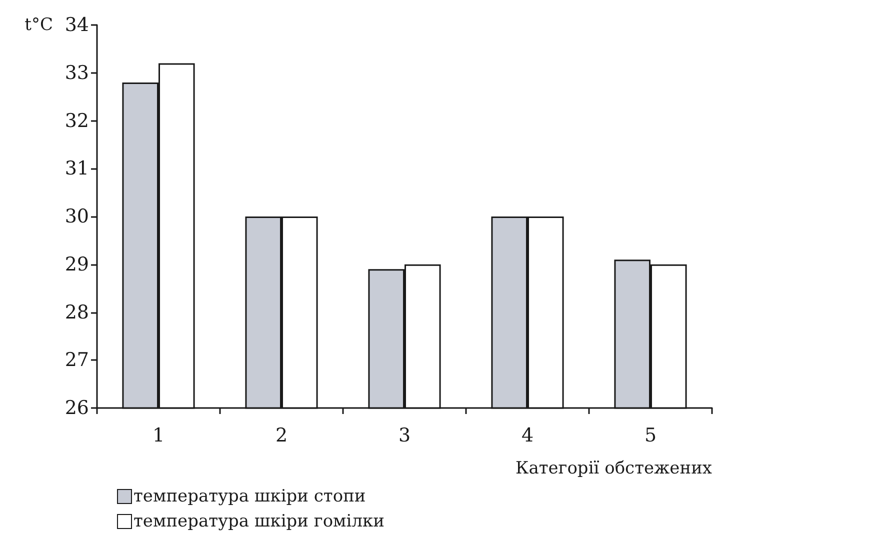  I want to click on x-tick-label: 1, so click(158, 435).